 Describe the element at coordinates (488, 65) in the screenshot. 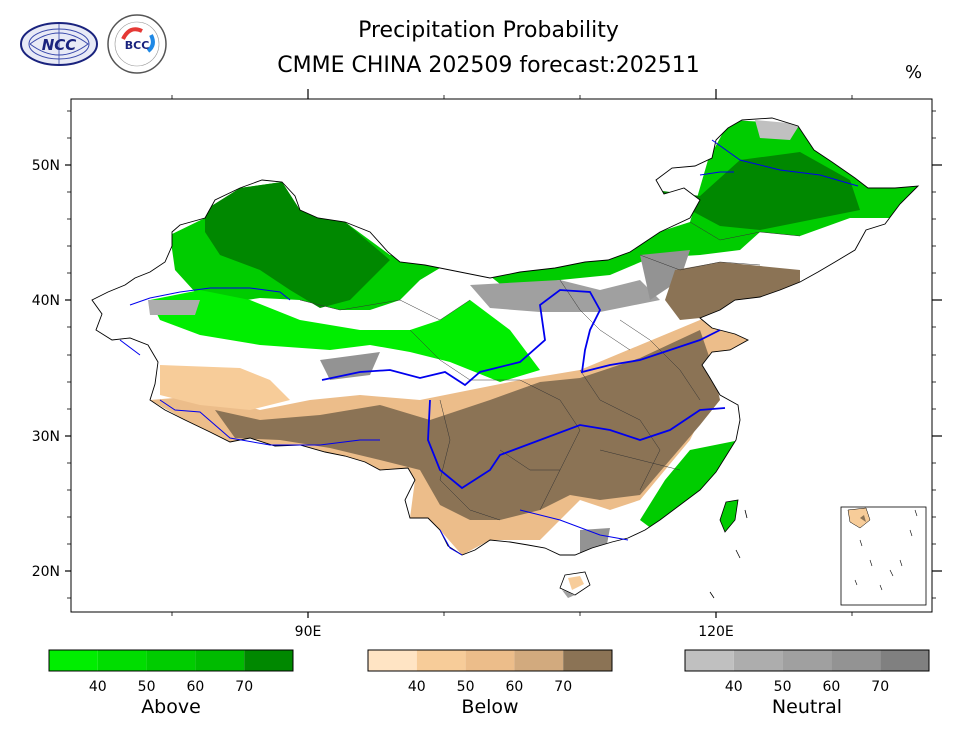

I see `title-line2: CMME CHINA 202509 forecast:202511` at that location.